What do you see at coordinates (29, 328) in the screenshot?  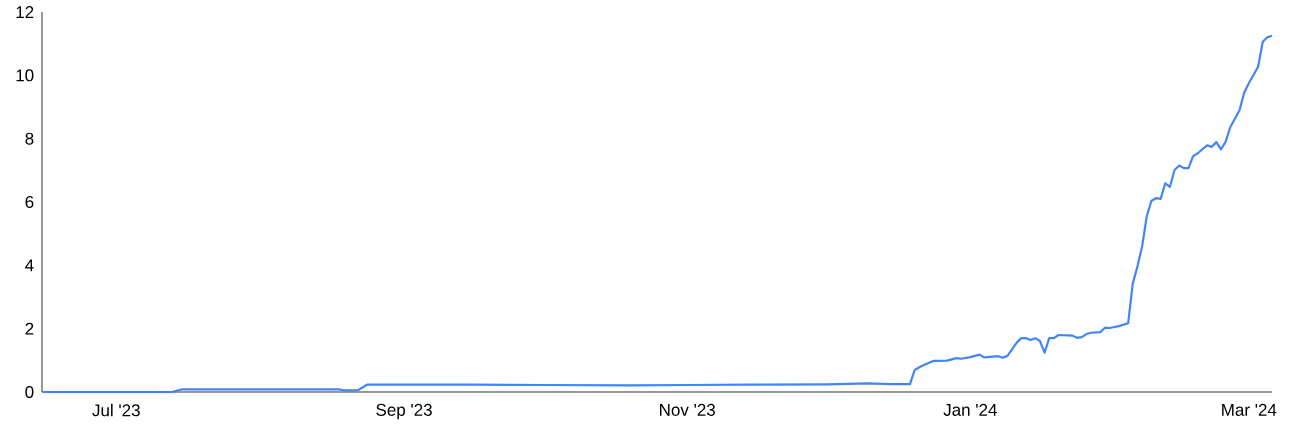 I see `y-tick-label: 2` at bounding box center [29, 328].